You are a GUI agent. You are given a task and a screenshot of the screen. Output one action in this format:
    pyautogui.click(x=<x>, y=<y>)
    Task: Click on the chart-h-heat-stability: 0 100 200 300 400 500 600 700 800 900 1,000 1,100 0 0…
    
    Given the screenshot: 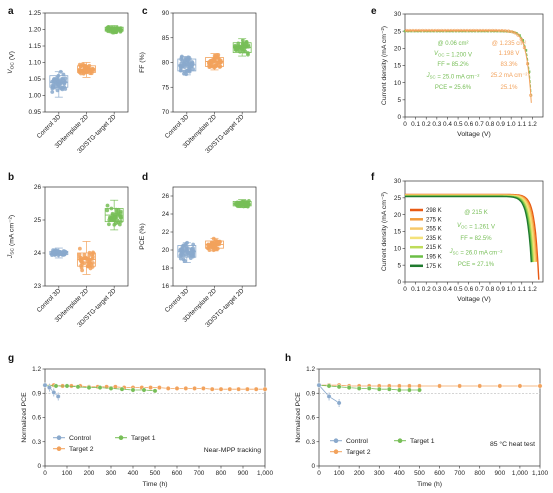 What is the action you would take?
    pyautogui.click(x=421, y=427)
    